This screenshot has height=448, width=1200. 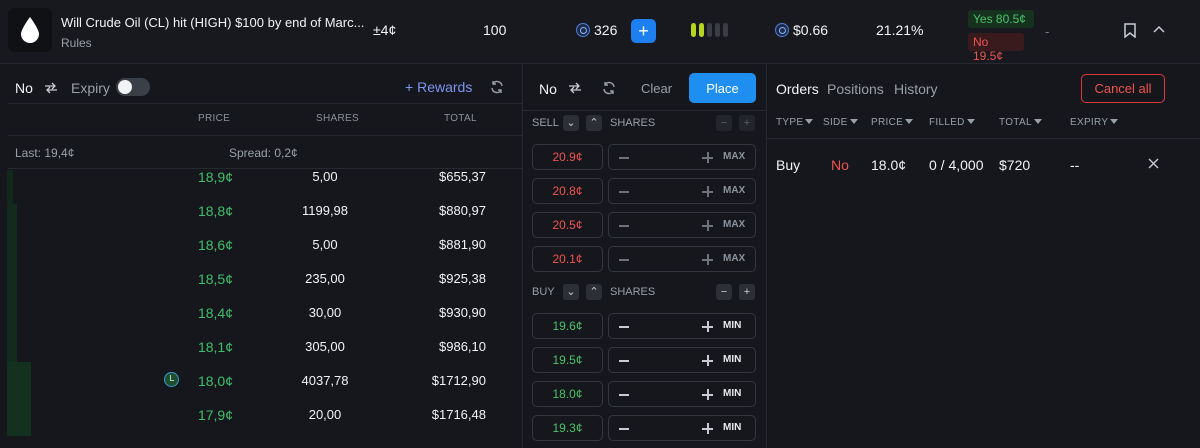 I want to click on orderbook-row: 18,5¢ 235,00 $925,38, so click(x=261, y=279).